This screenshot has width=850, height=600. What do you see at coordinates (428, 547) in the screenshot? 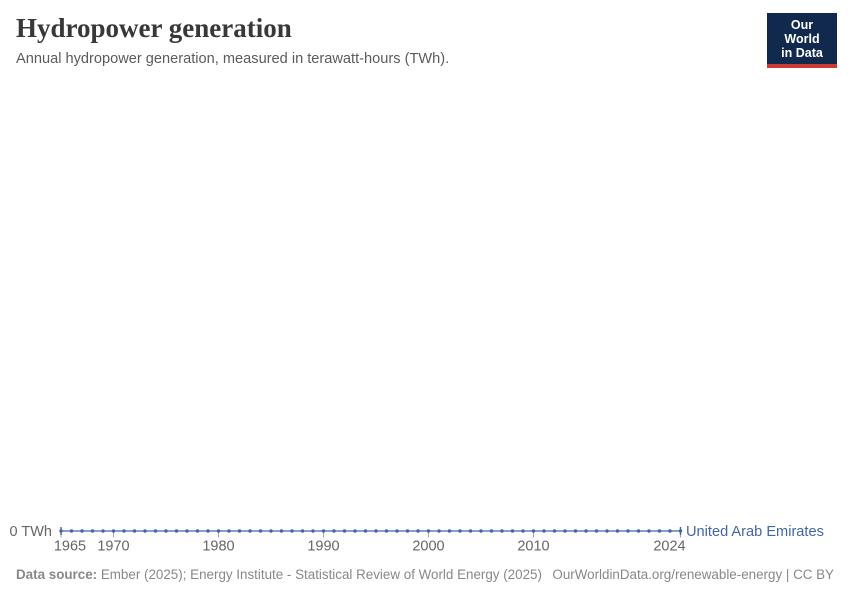
I see `x-tick-label: 2000` at bounding box center [428, 547].